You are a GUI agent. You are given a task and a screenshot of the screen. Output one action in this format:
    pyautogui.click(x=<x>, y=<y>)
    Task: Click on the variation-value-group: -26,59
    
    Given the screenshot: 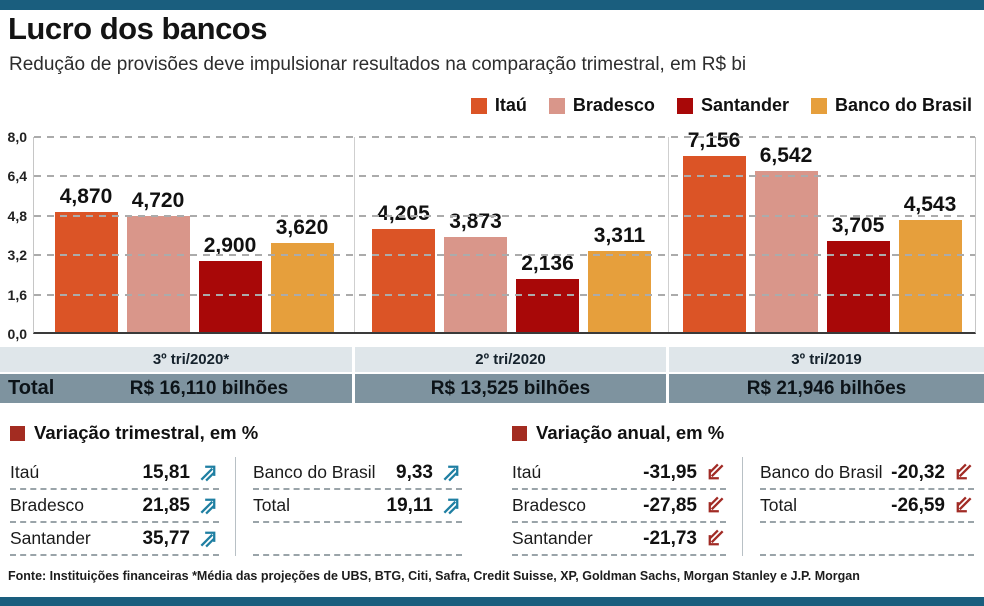 What is the action you would take?
    pyautogui.click(x=932, y=506)
    